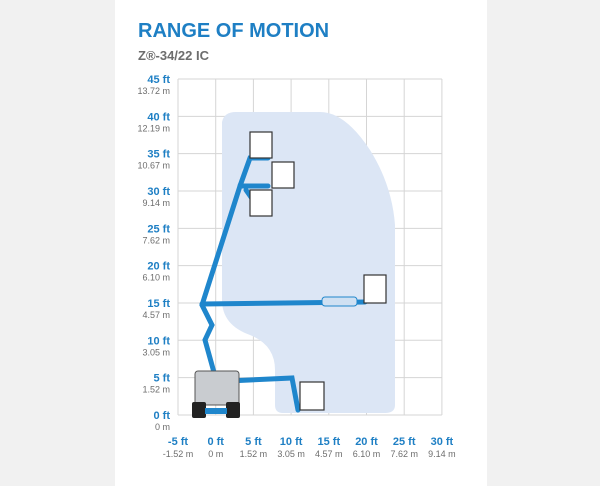 The height and width of the screenshot is (486, 600). Describe the element at coordinates (291, 442) in the screenshot. I see `x-tick-label: 10 ft` at that location.